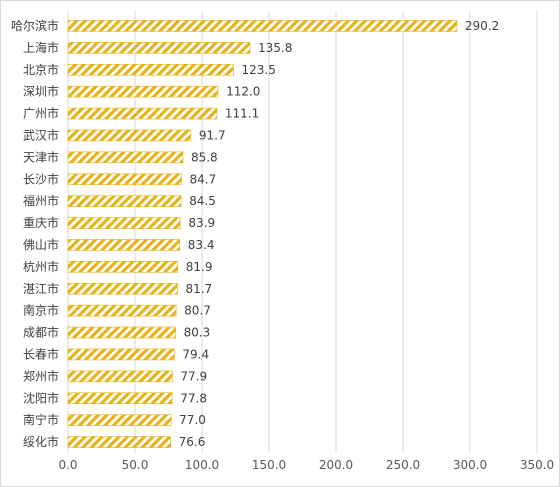 This screenshot has width=560, height=487. What do you see at coordinates (243, 92) in the screenshot?
I see `data-label: 112.0` at bounding box center [243, 92].